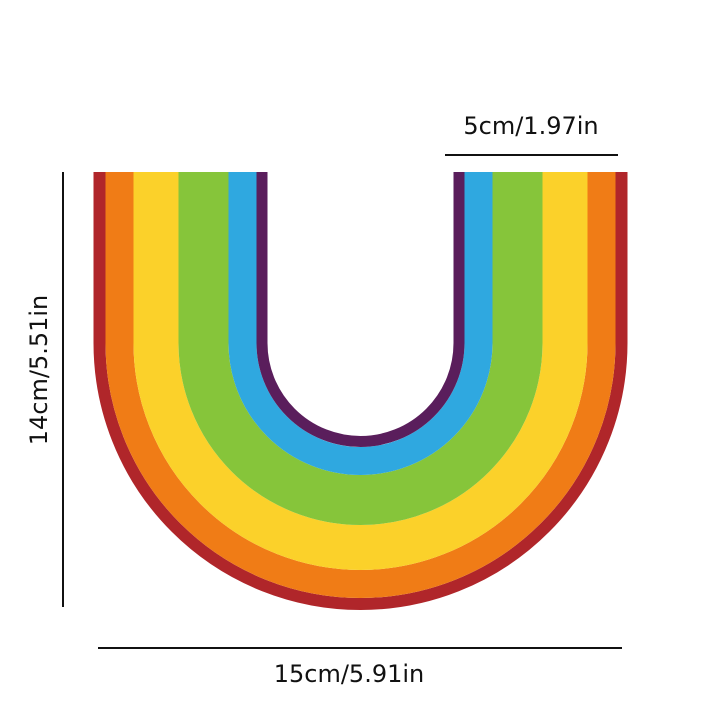  What do you see at coordinates (530, 126) in the screenshot?
I see `width-label: 5cm/1.97in` at bounding box center [530, 126].